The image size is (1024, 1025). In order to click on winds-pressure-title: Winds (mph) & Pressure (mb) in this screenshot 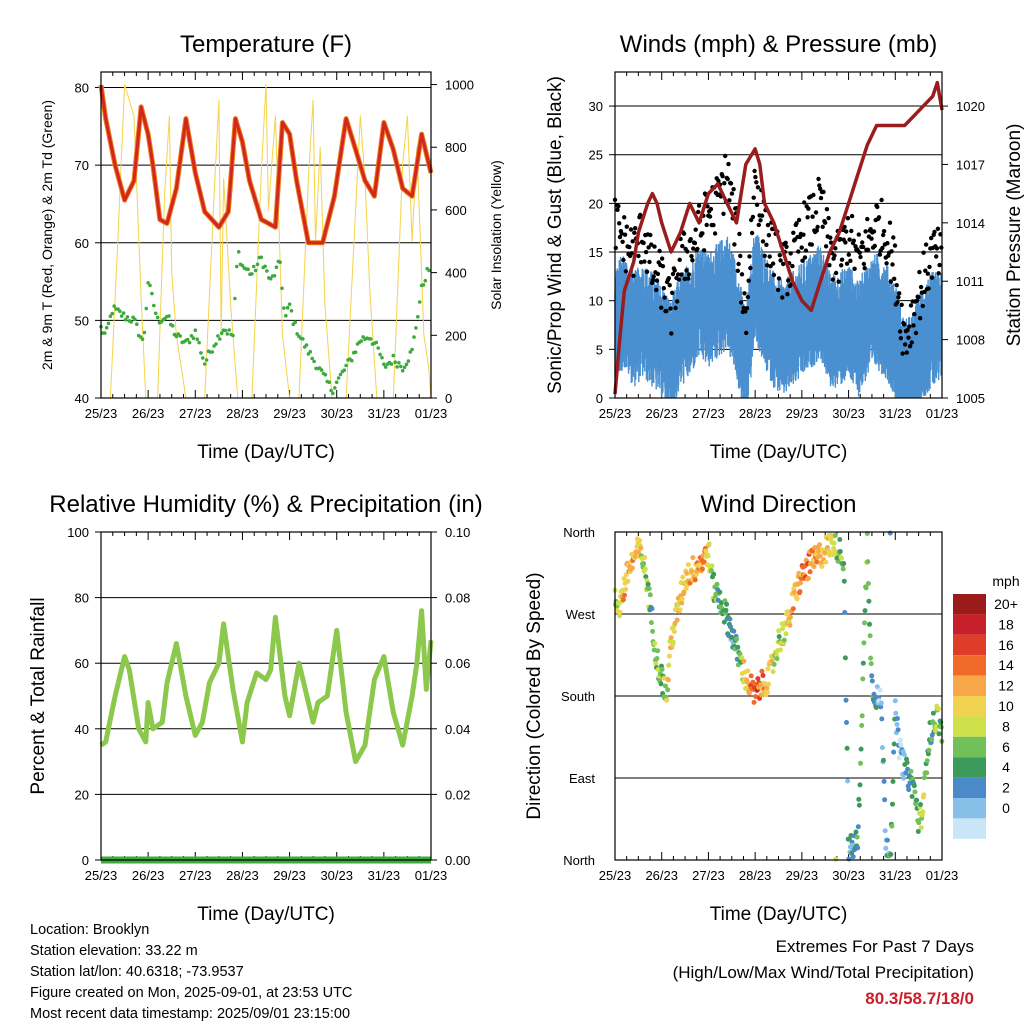, I will do `click(778, 44)`.